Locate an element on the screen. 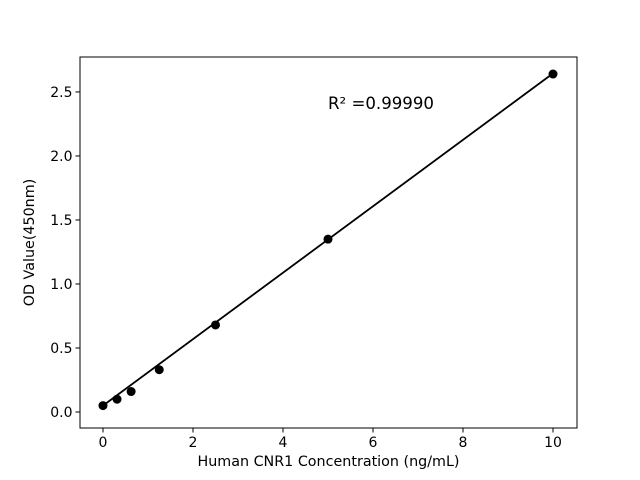 This screenshot has height=480, width=640. y-tick-label: 1.5 is located at coordinates (61, 221).